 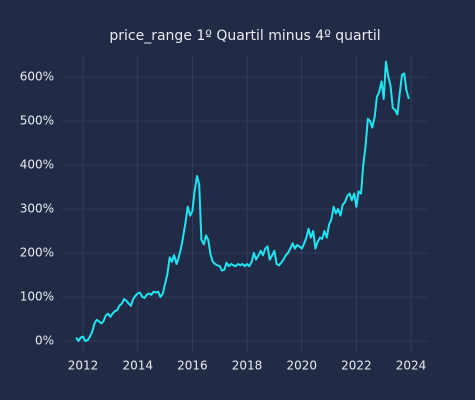 I want to click on x-tick-label: 2022, so click(x=356, y=366).